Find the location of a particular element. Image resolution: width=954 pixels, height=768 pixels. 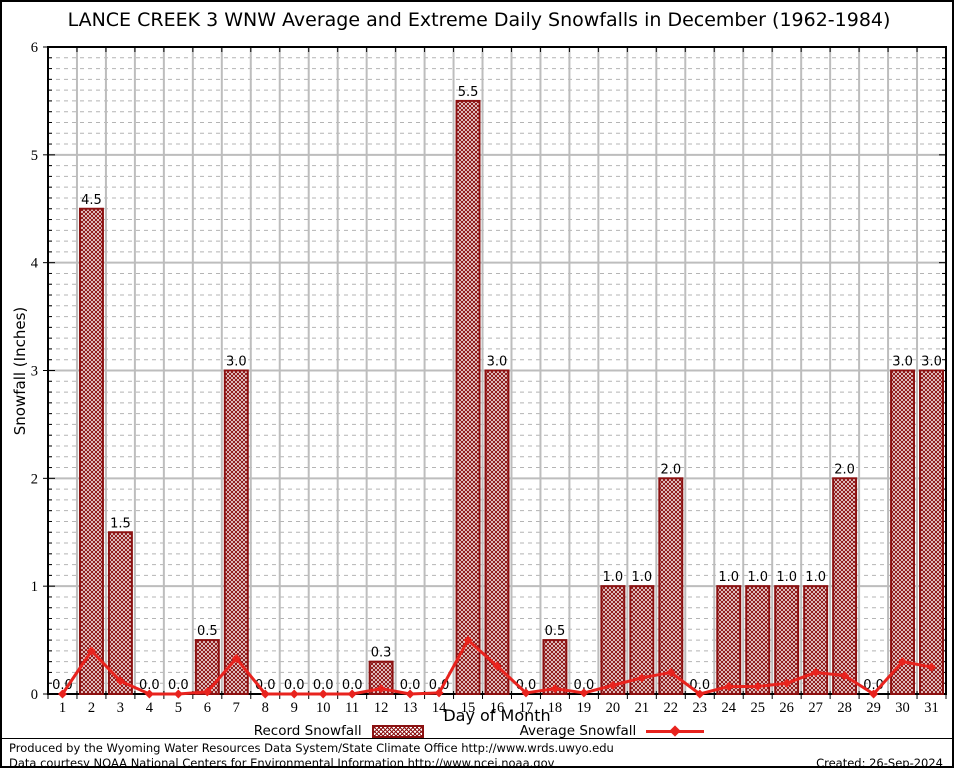

x-tick-1: 1 is located at coordinates (62, 707).